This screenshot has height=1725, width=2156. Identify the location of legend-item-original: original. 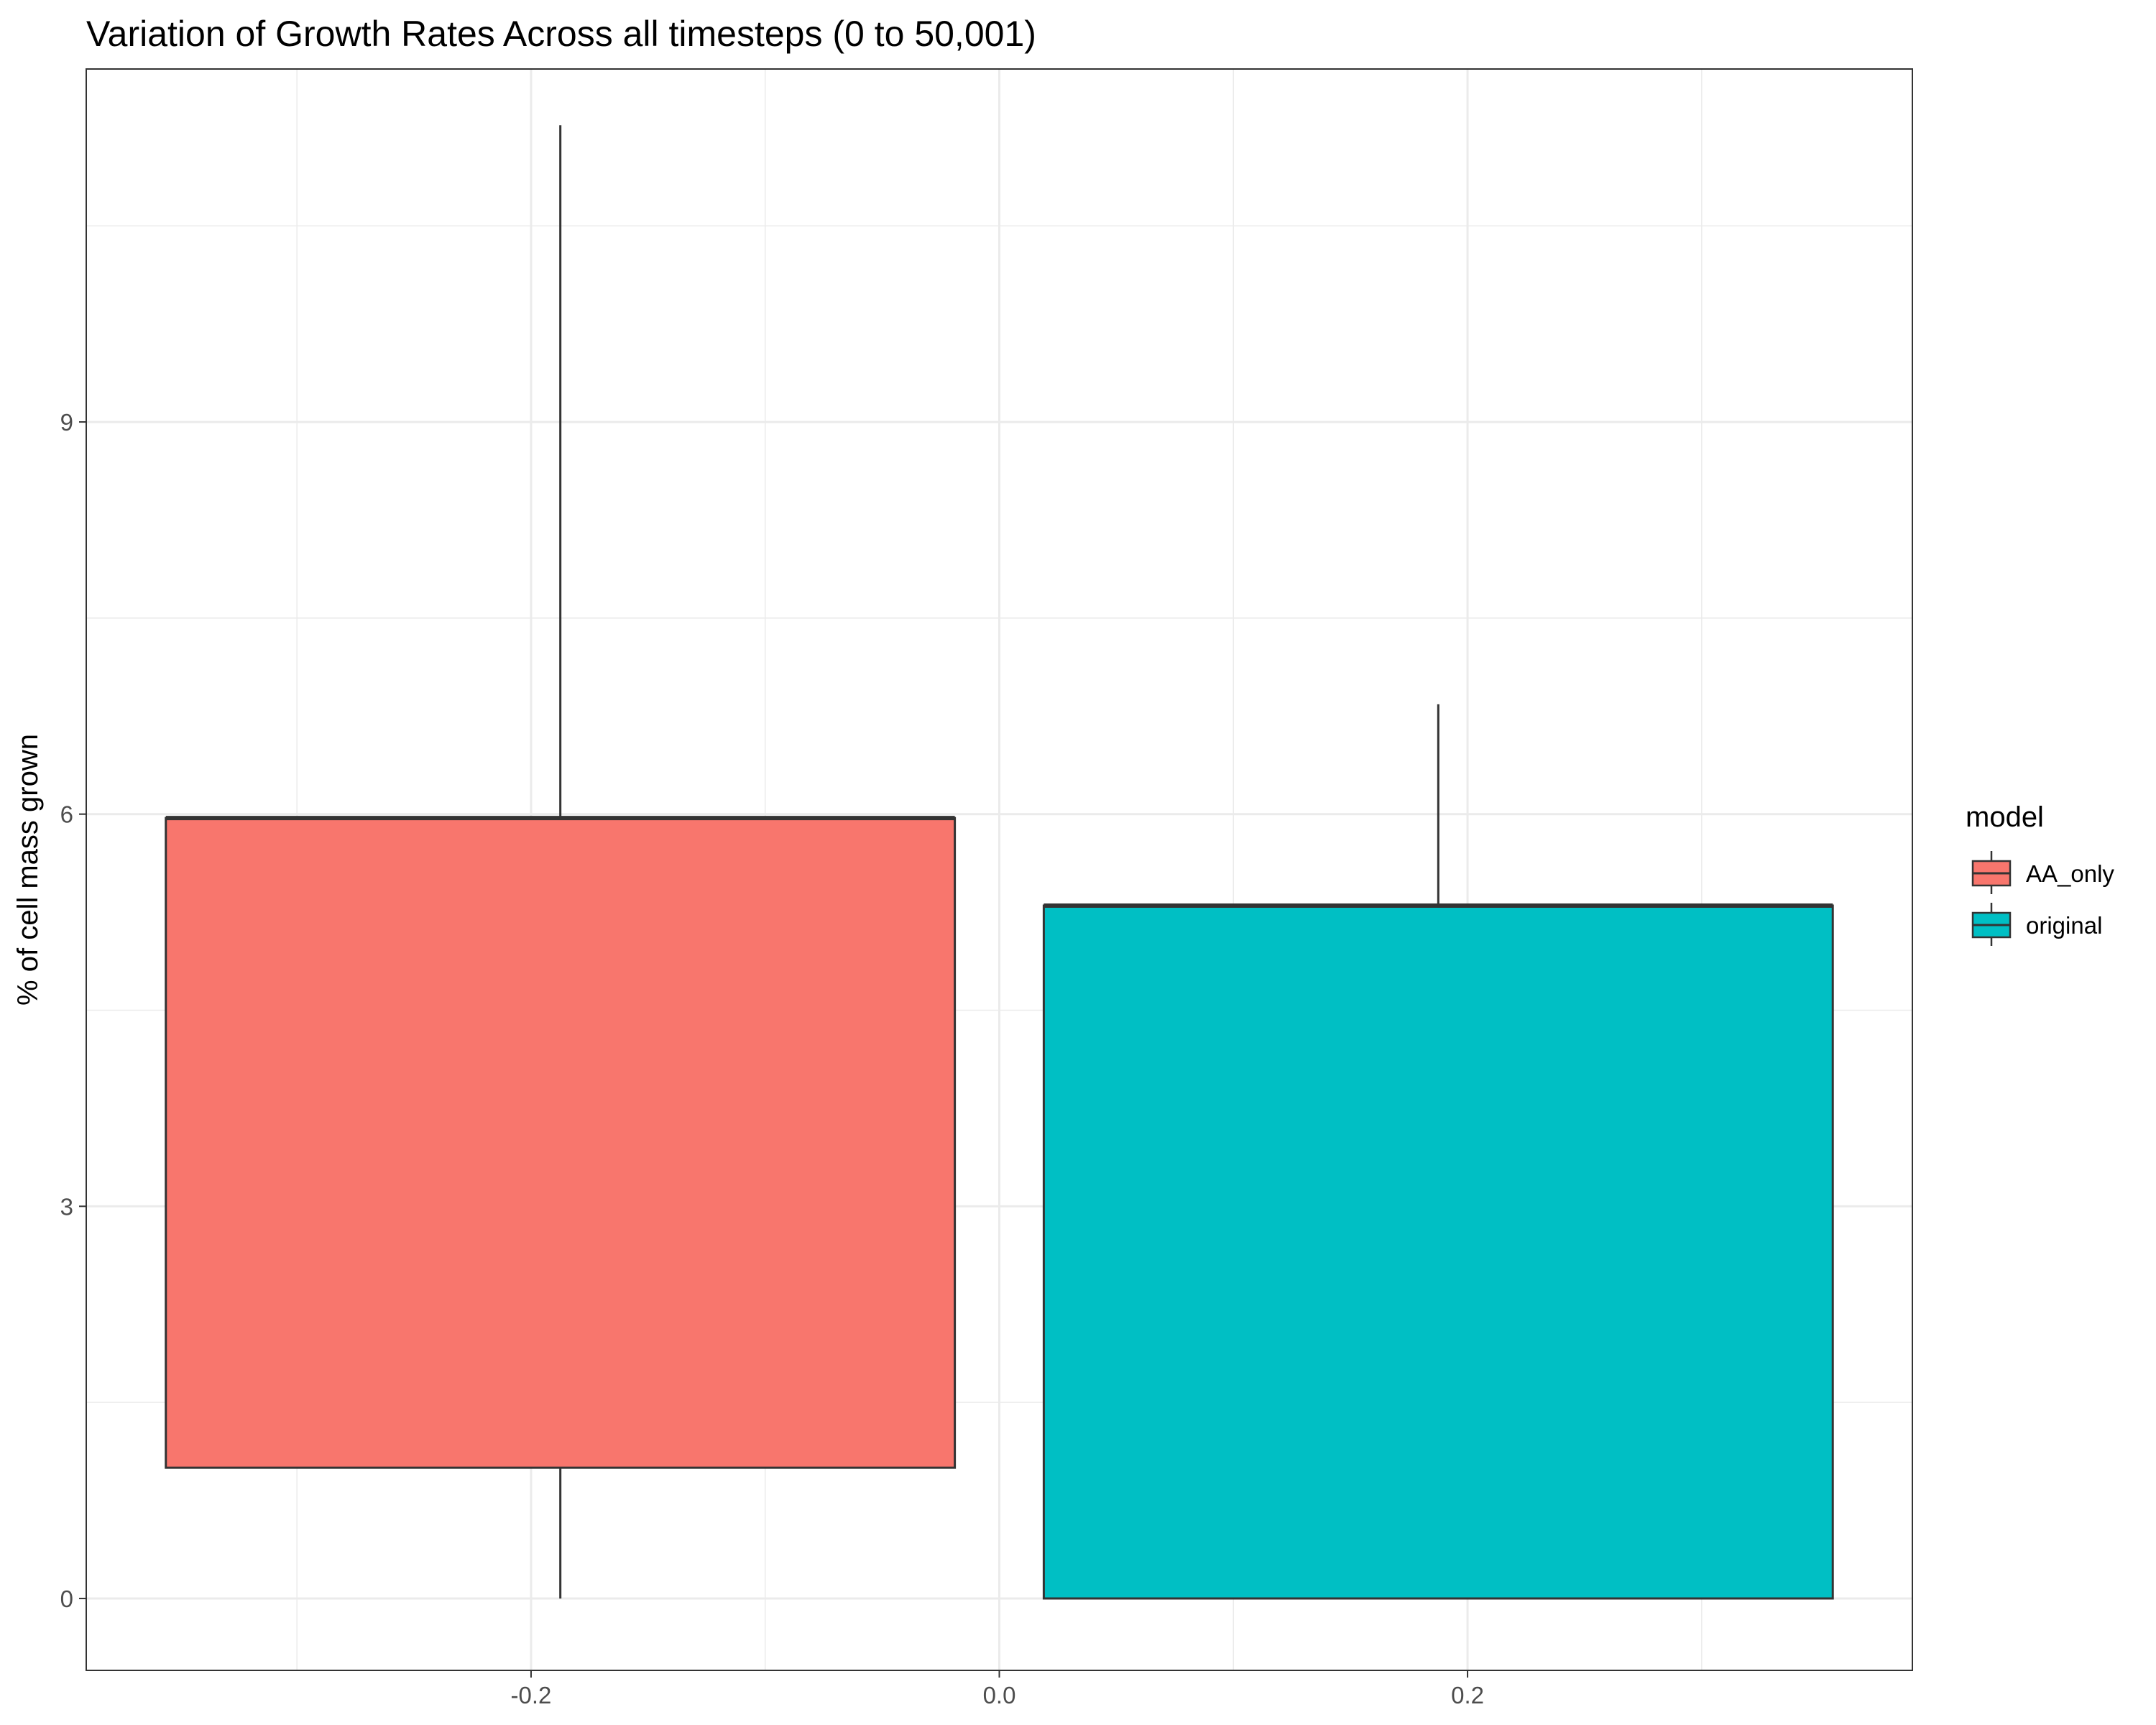
(2037, 924).